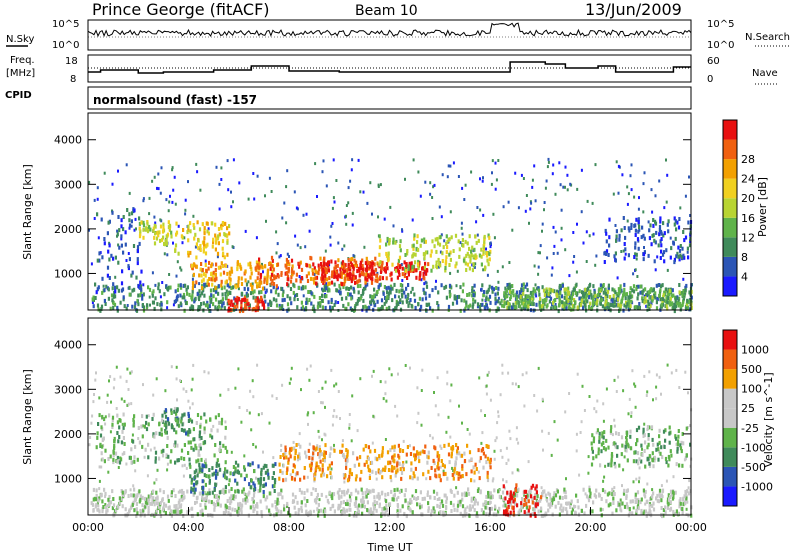  Describe the element at coordinates (65, 24) in the screenshot. I see `noise-tick-top: 10^5` at that location.